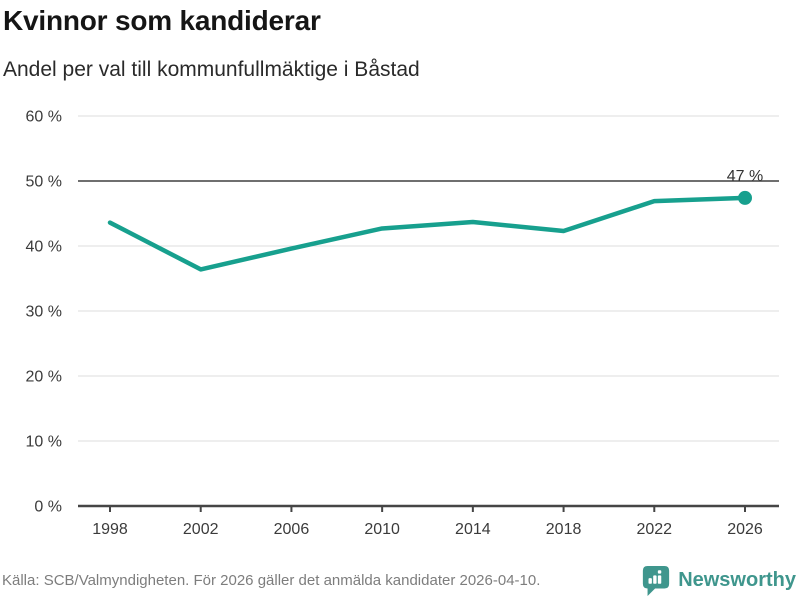 The width and height of the screenshot is (800, 600). I want to click on y-tick-label: 50 %, so click(44, 182).